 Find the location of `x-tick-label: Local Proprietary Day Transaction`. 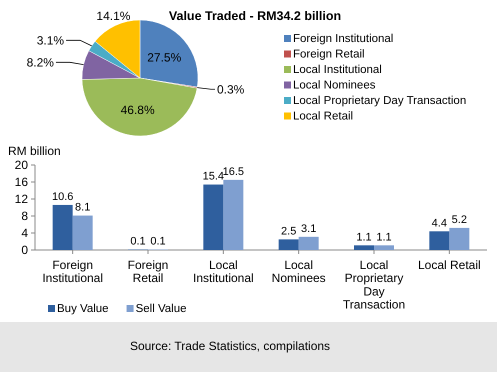

x-tick-label: Local Proprietary Day Transaction is located at coordinates (374, 285).